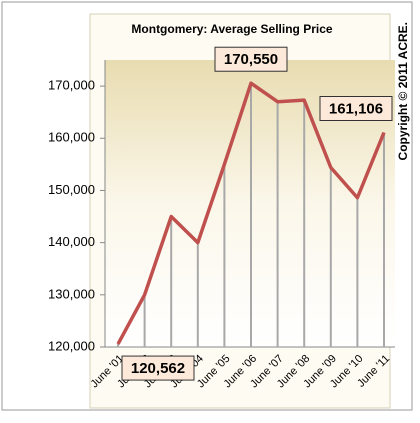 Image resolution: width=420 pixels, height=423 pixels. Describe the element at coordinates (71, 345) in the screenshot. I see `y-tick-label: 120,000` at that location.